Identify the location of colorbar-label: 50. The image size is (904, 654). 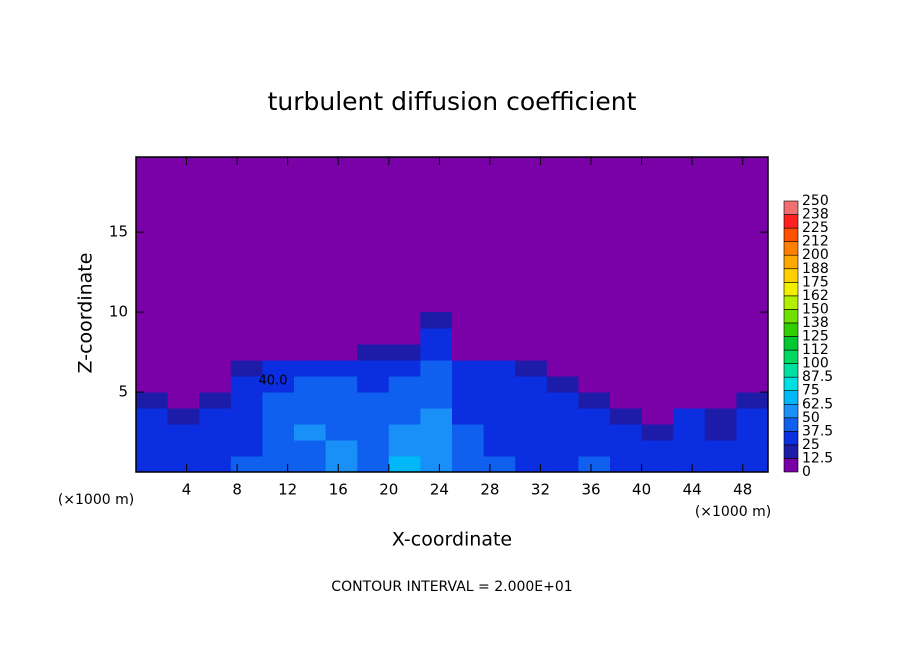
(811, 418).